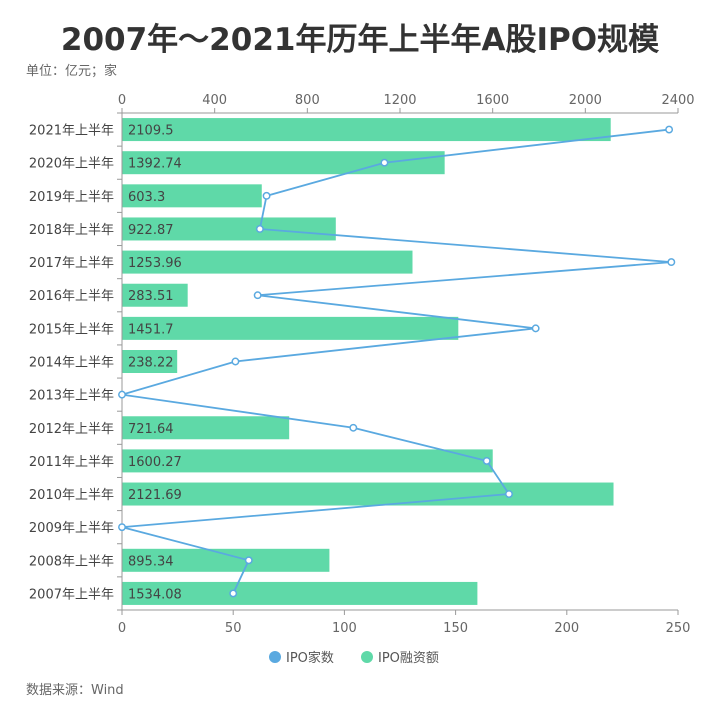 The height and width of the screenshot is (720, 720). What do you see at coordinates (122, 628) in the screenshot?
I see `bottom-axis-tick-label: 0` at bounding box center [122, 628].